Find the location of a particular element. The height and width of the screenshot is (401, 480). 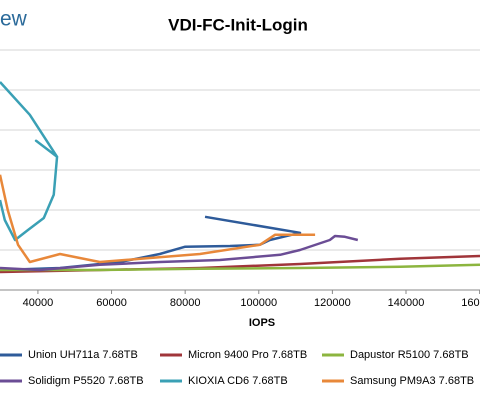

legend-label: Union UH711a 7.68TB is located at coordinates (83, 355).